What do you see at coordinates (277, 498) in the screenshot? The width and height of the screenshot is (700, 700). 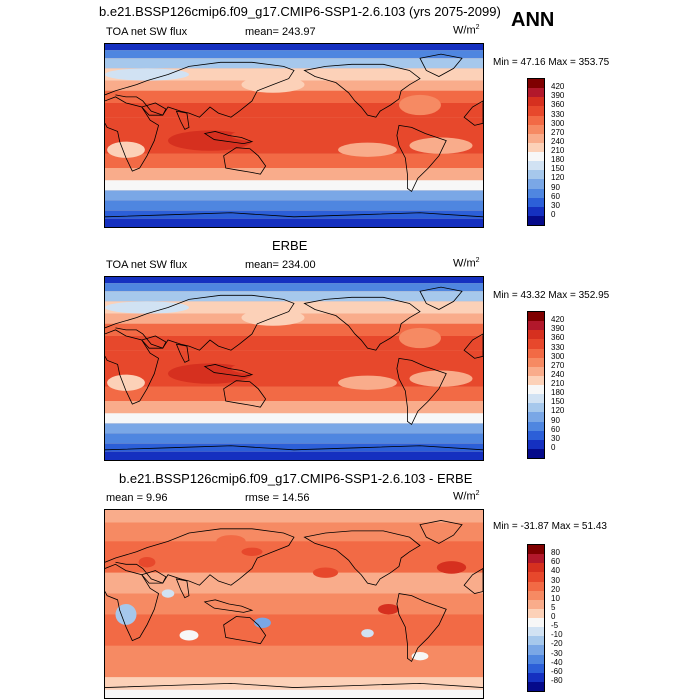 I see `panel3-rmse-label: rmse = 14.56` at bounding box center [277, 498].